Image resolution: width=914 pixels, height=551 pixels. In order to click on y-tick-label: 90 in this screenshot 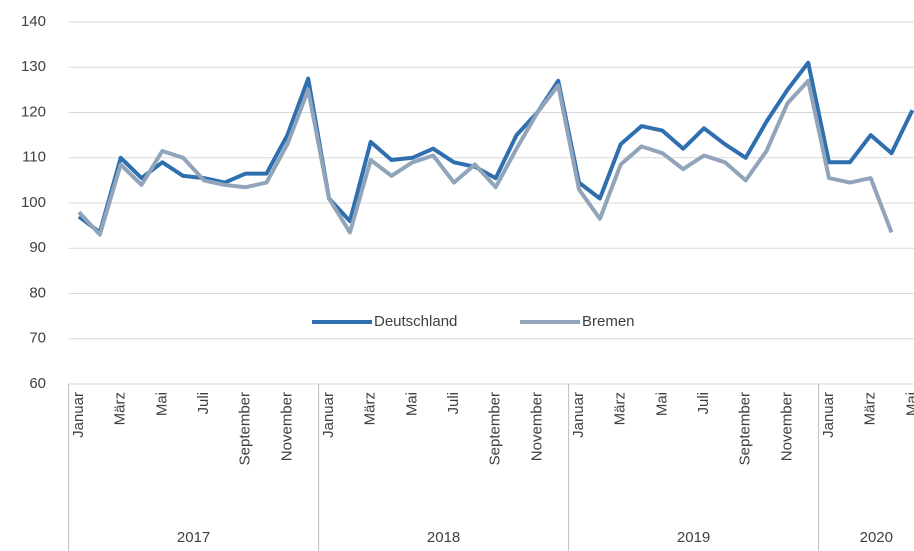, I will do `click(37, 247)`.